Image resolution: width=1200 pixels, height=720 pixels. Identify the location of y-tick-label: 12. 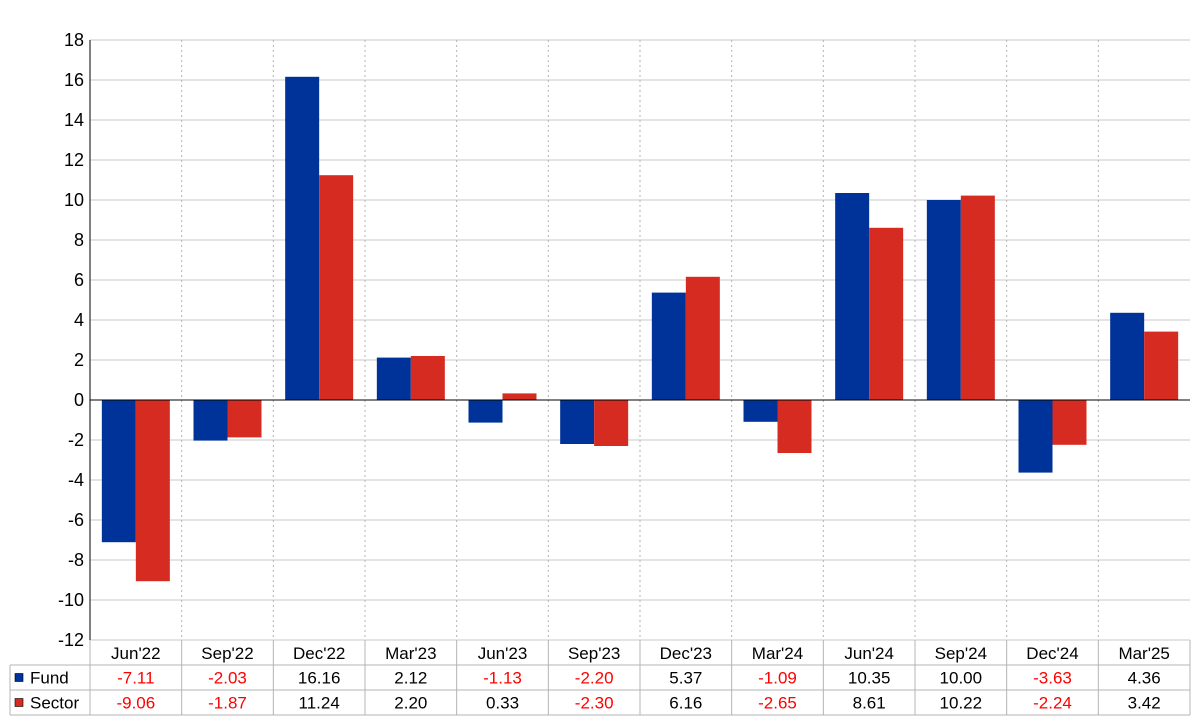
(74, 160).